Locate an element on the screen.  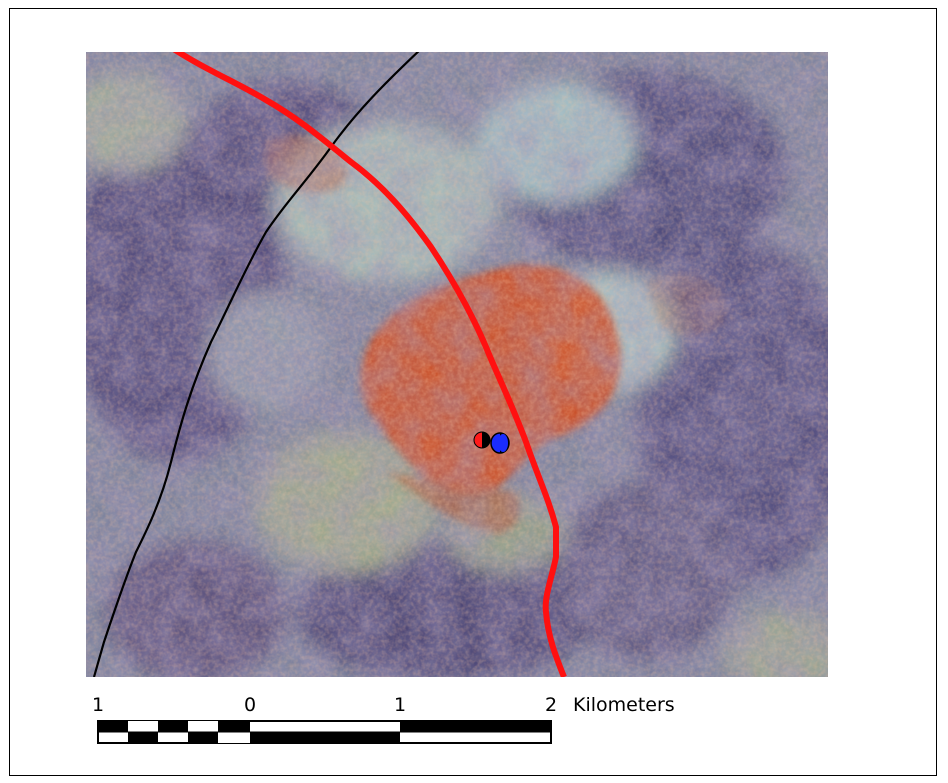
scale-tick-label: 0 is located at coordinates (250, 705).